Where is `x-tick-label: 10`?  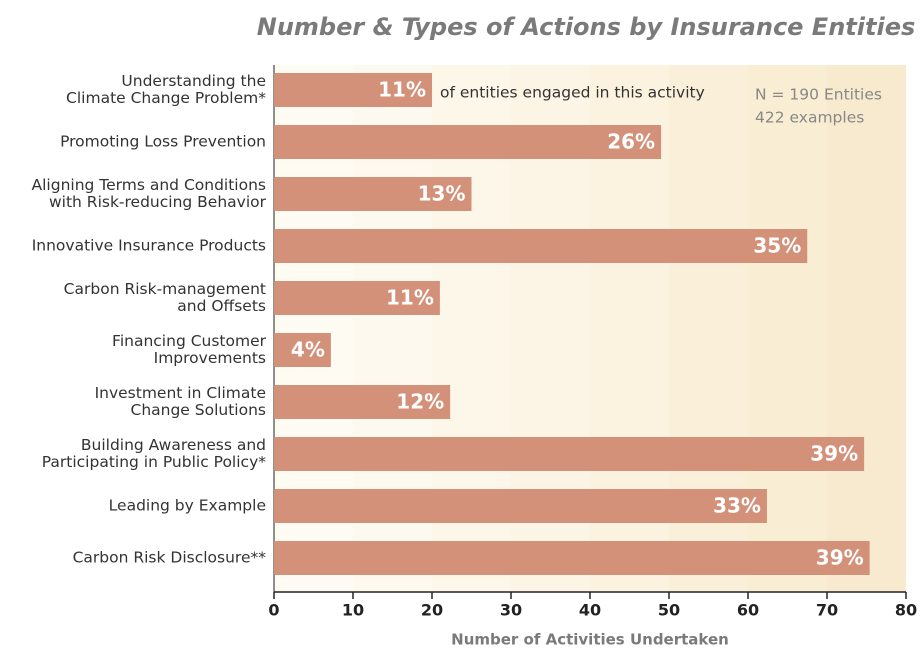
x-tick-label: 10 is located at coordinates (353, 610).